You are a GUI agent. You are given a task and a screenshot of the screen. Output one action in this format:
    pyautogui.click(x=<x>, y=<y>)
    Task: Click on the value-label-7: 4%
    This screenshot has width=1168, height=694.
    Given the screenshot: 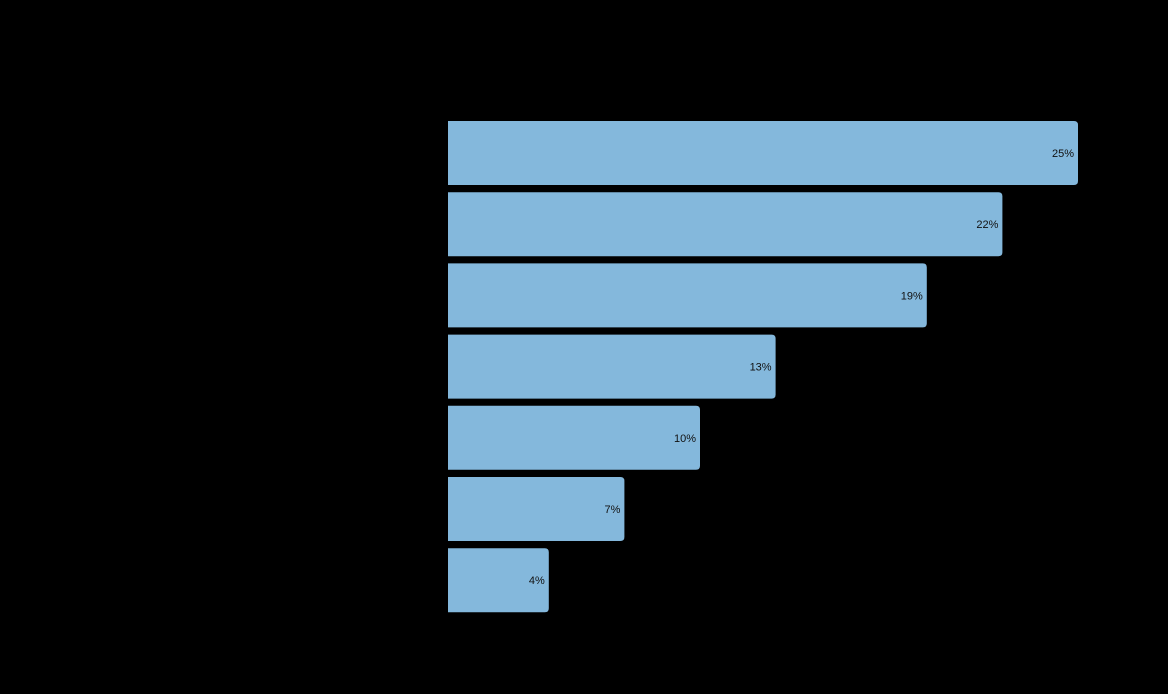 What is the action you would take?
    pyautogui.click(x=537, y=581)
    